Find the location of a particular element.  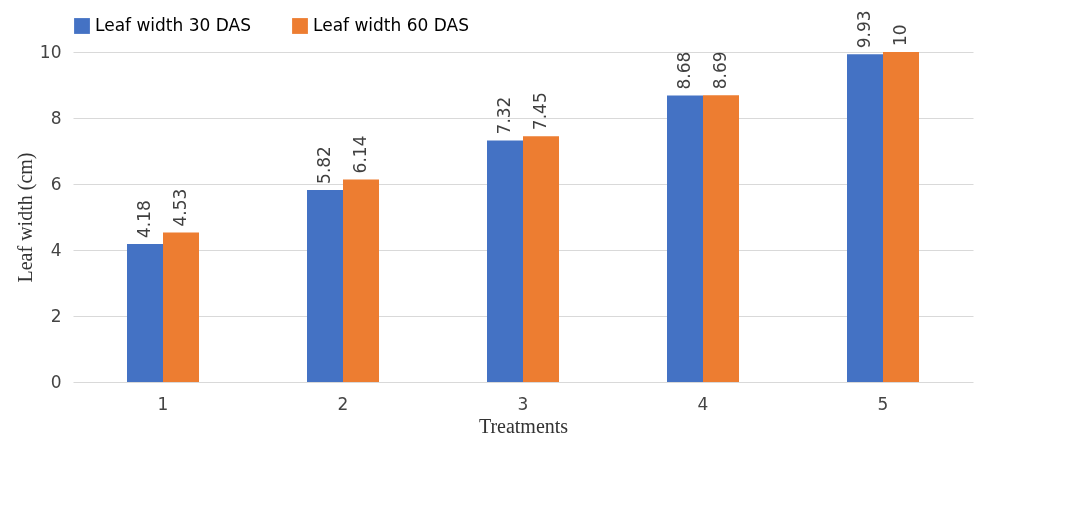

x-tick-label: 5 is located at coordinates (883, 403).